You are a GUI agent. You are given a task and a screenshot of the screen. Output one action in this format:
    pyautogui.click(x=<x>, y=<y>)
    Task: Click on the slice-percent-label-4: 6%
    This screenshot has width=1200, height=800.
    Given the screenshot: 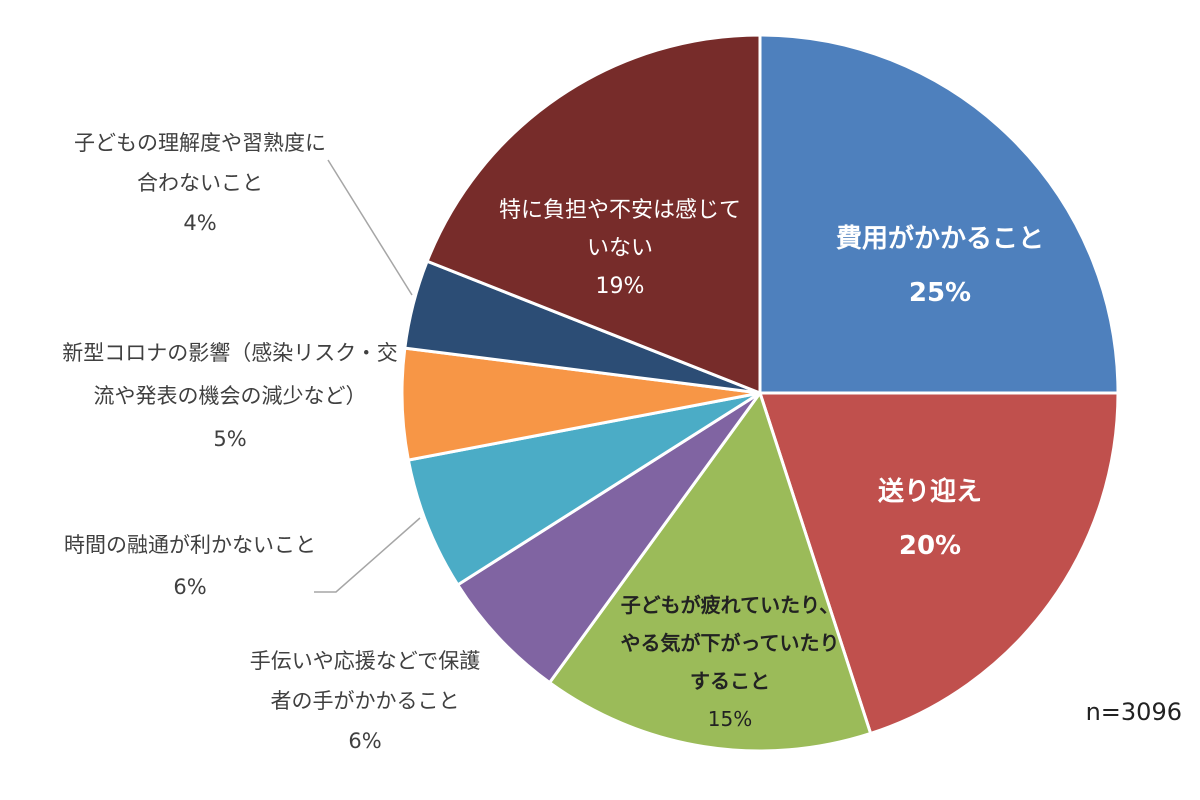 What is the action you would take?
    pyautogui.click(x=364, y=741)
    